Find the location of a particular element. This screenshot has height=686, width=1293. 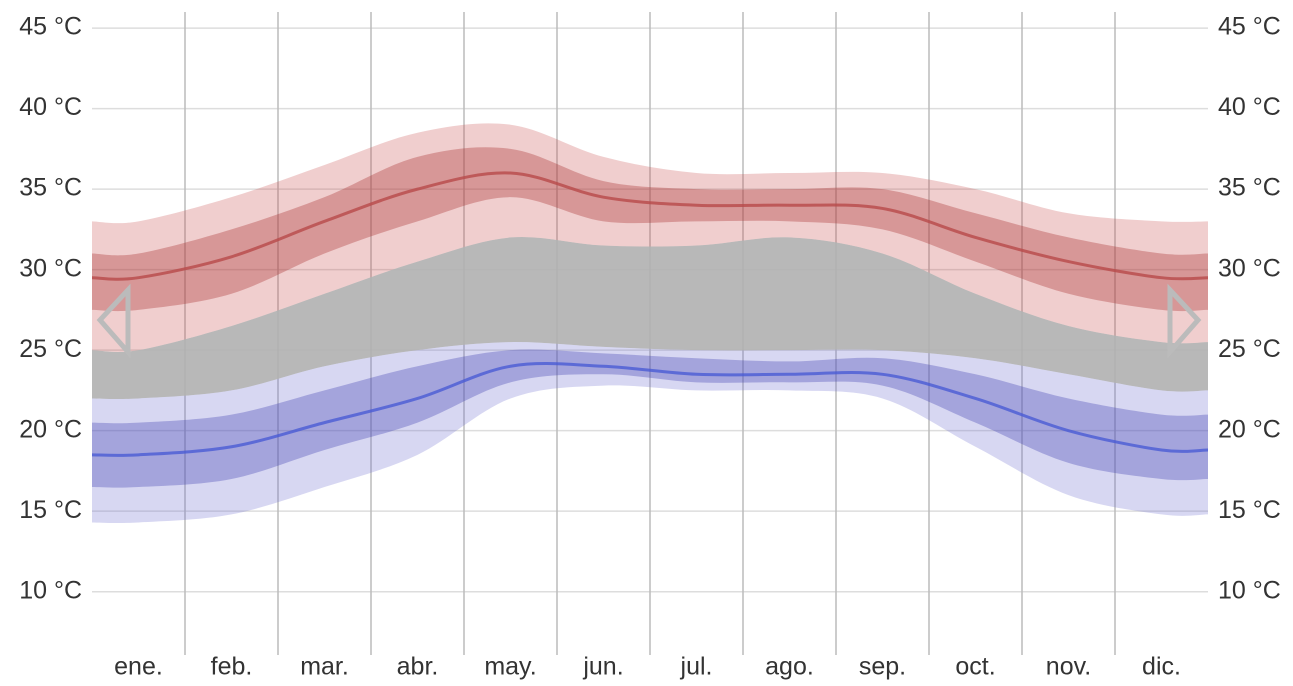

x-tick-label: abr. is located at coordinates (418, 667).